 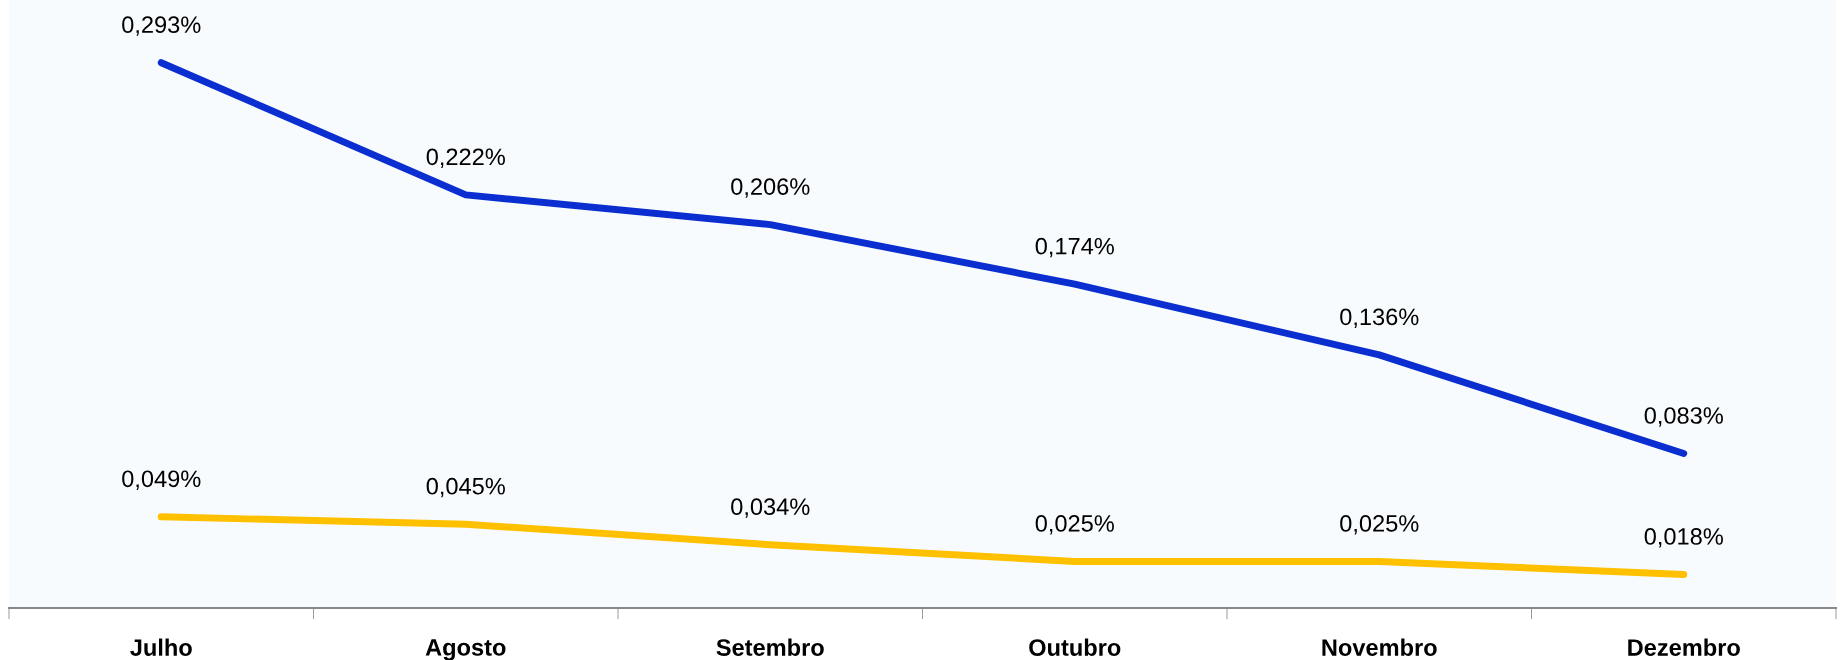 What do you see at coordinates (465, 158) in the screenshot?
I see `data-label: 0,222%` at bounding box center [465, 158].